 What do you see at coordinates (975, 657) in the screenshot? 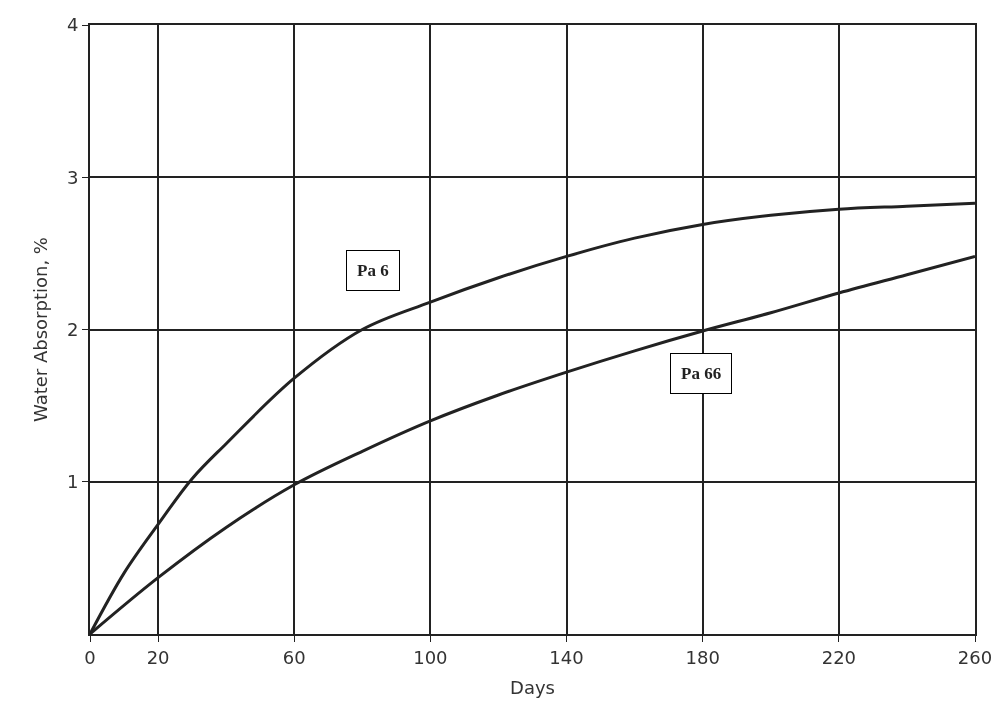
I see `x-tick-label: 260` at bounding box center [975, 657].